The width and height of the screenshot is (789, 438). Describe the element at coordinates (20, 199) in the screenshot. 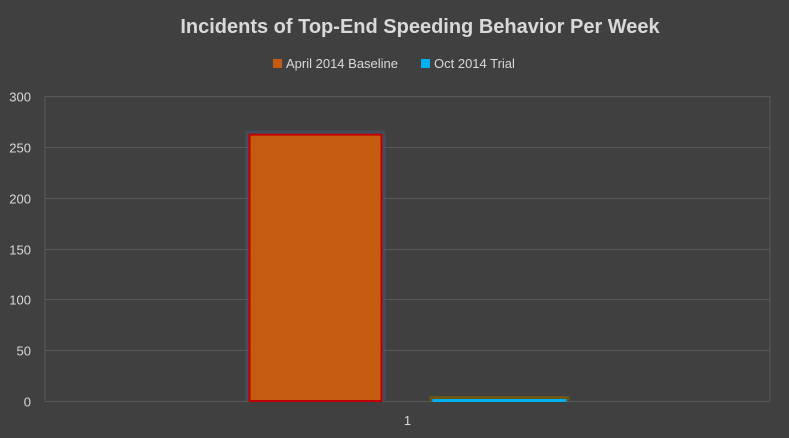

I see `y-tick-label: 200` at that location.